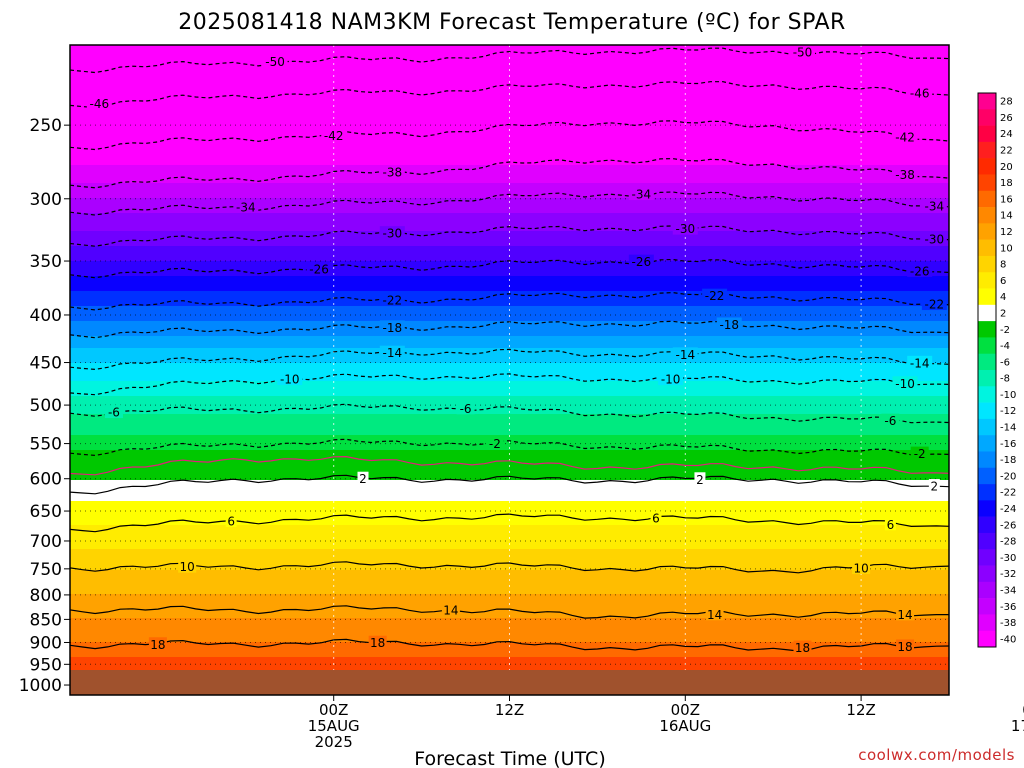  What do you see at coordinates (1006, 102) in the screenshot?
I see `colorbar-tick-label: 28` at bounding box center [1006, 102].